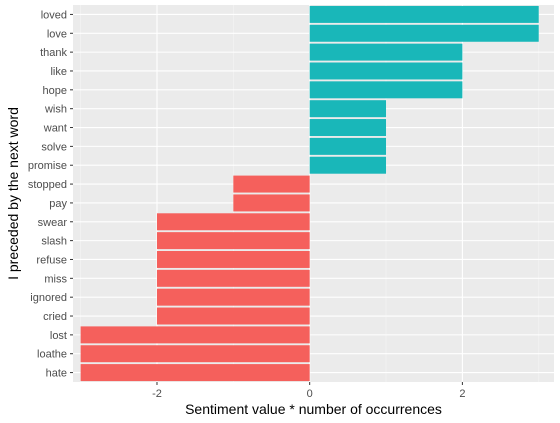  What do you see at coordinates (313, 409) in the screenshot?
I see `x-axis-title: Sentiment value * number of occurrences` at bounding box center [313, 409].